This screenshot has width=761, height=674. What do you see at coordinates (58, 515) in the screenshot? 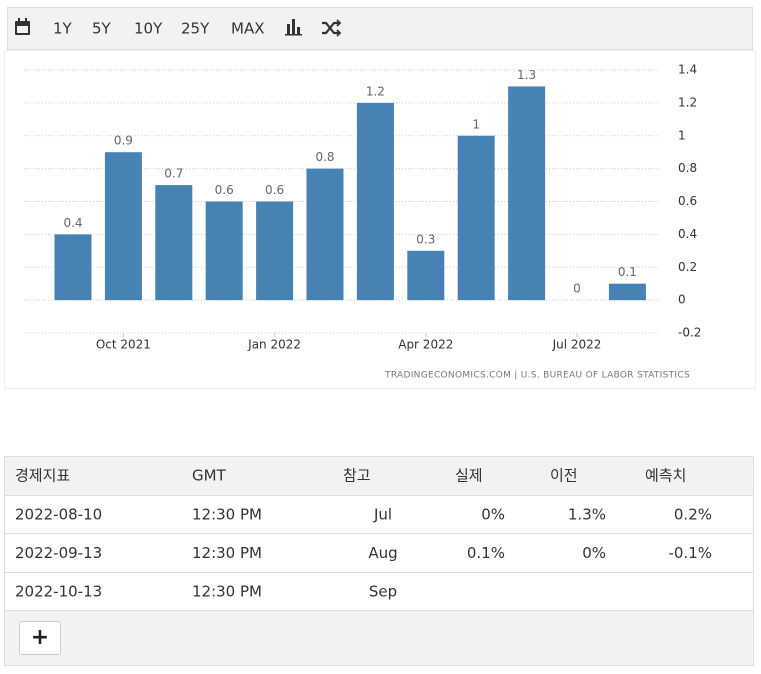
I see `table-cell: 2022-08-10` at bounding box center [58, 515].